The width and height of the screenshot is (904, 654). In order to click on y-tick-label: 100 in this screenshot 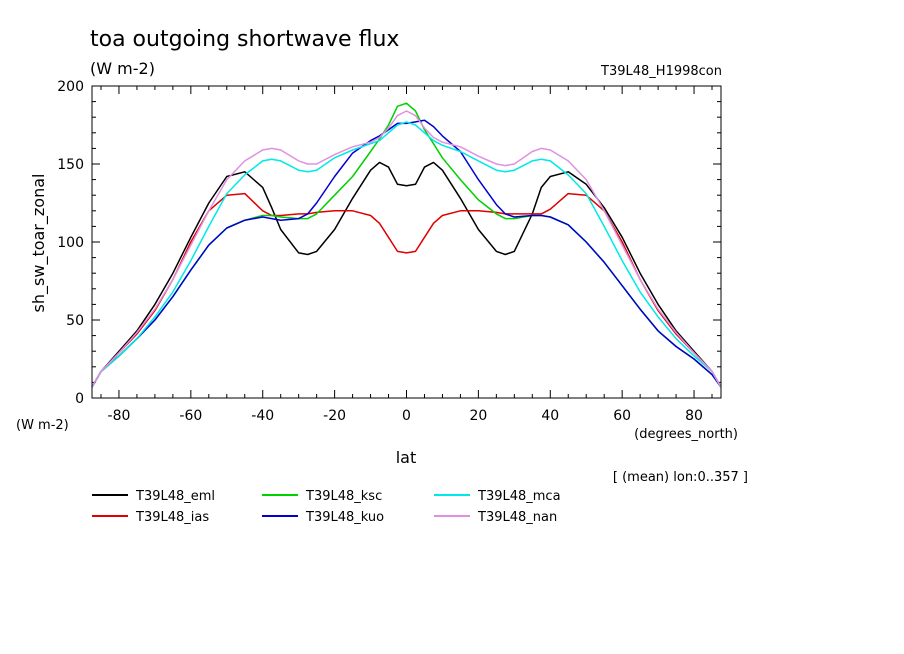, I will do `click(70, 243)`.